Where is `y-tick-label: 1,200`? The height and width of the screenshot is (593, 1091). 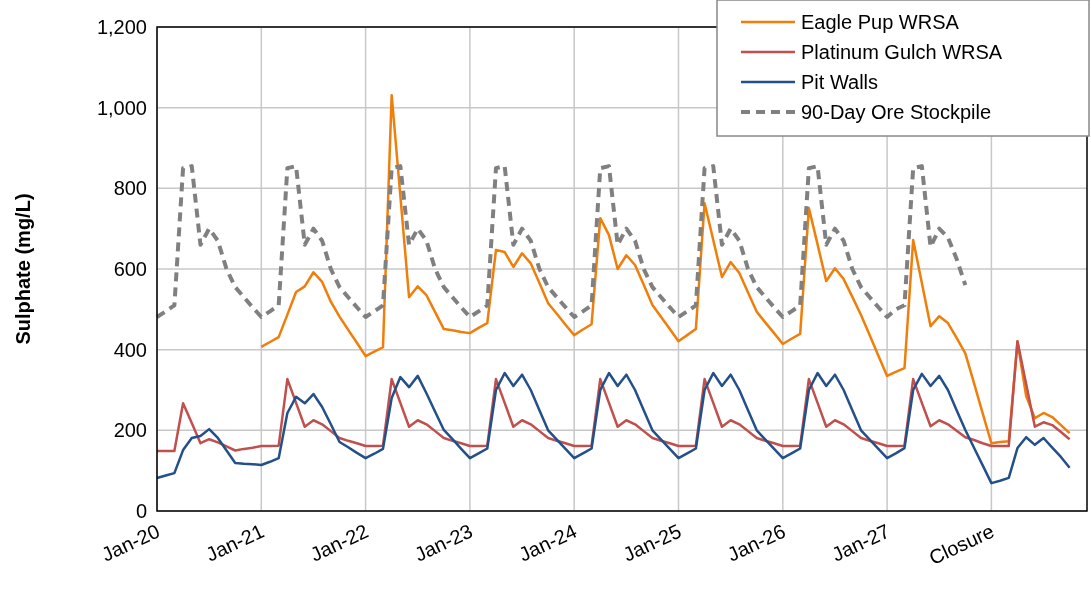
y-tick-label: 1,200 is located at coordinates (121, 27).